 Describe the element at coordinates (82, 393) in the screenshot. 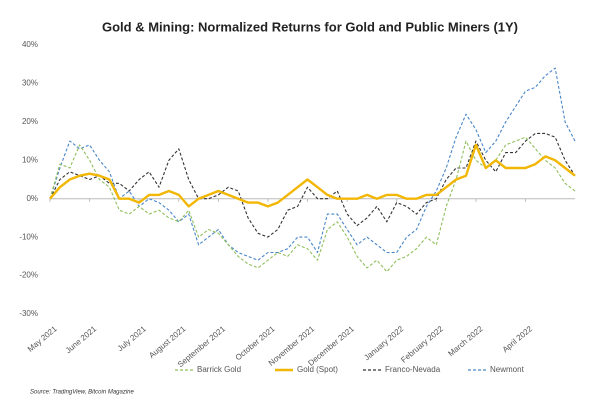

I see `source-note: Source: TradingView, Bitcoin Magazine` at that location.